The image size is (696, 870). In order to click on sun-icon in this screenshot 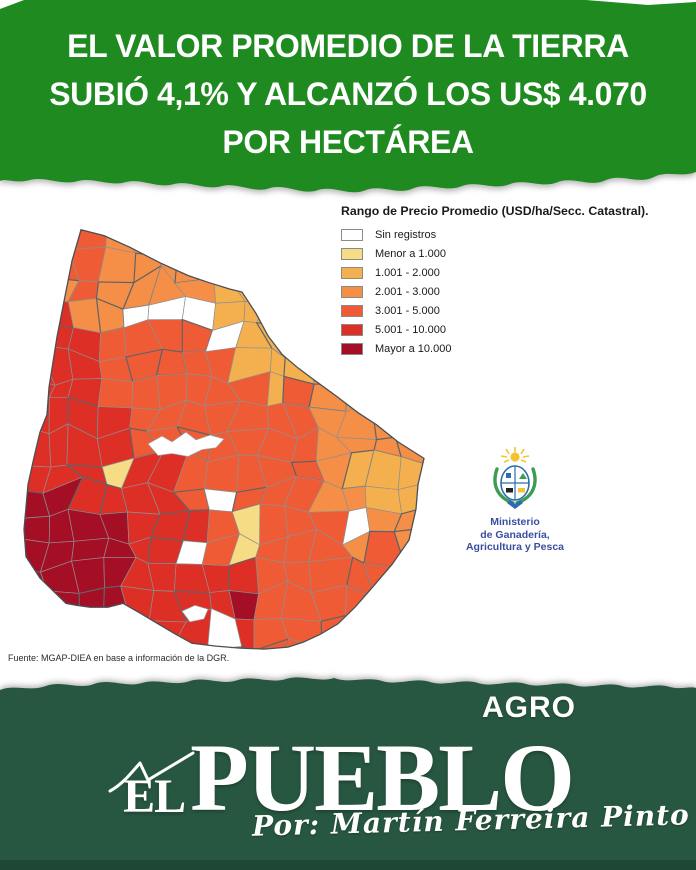, I will do `click(515, 455)`.